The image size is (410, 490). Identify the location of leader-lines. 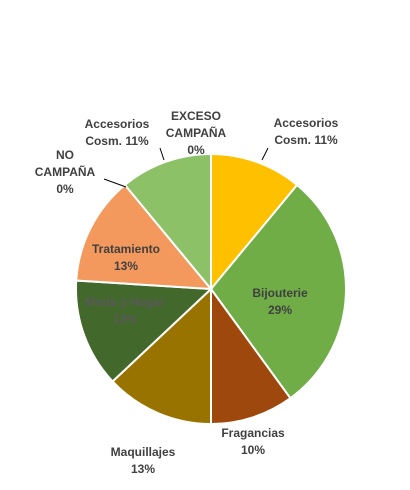
(186, 167).